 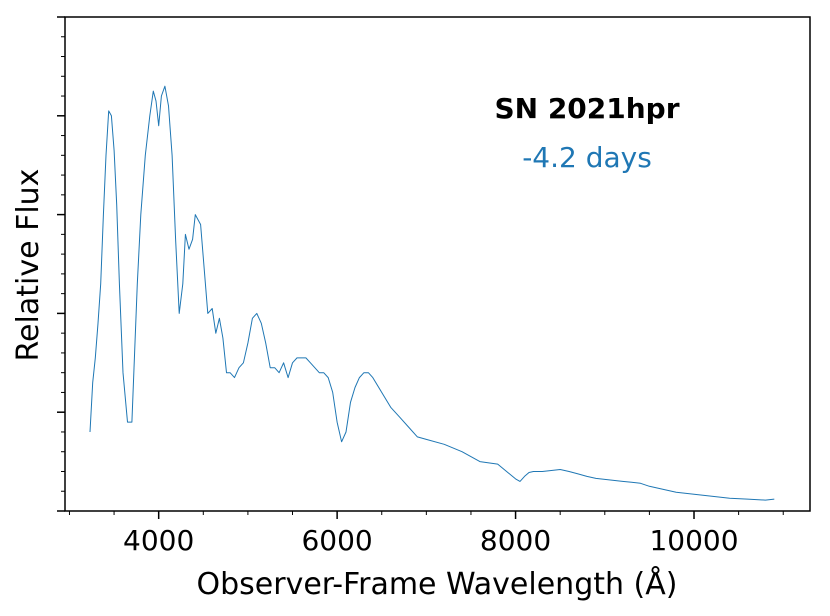 What do you see at coordinates (28, 265) in the screenshot?
I see `y-axis-label: Relative Flux` at bounding box center [28, 265].